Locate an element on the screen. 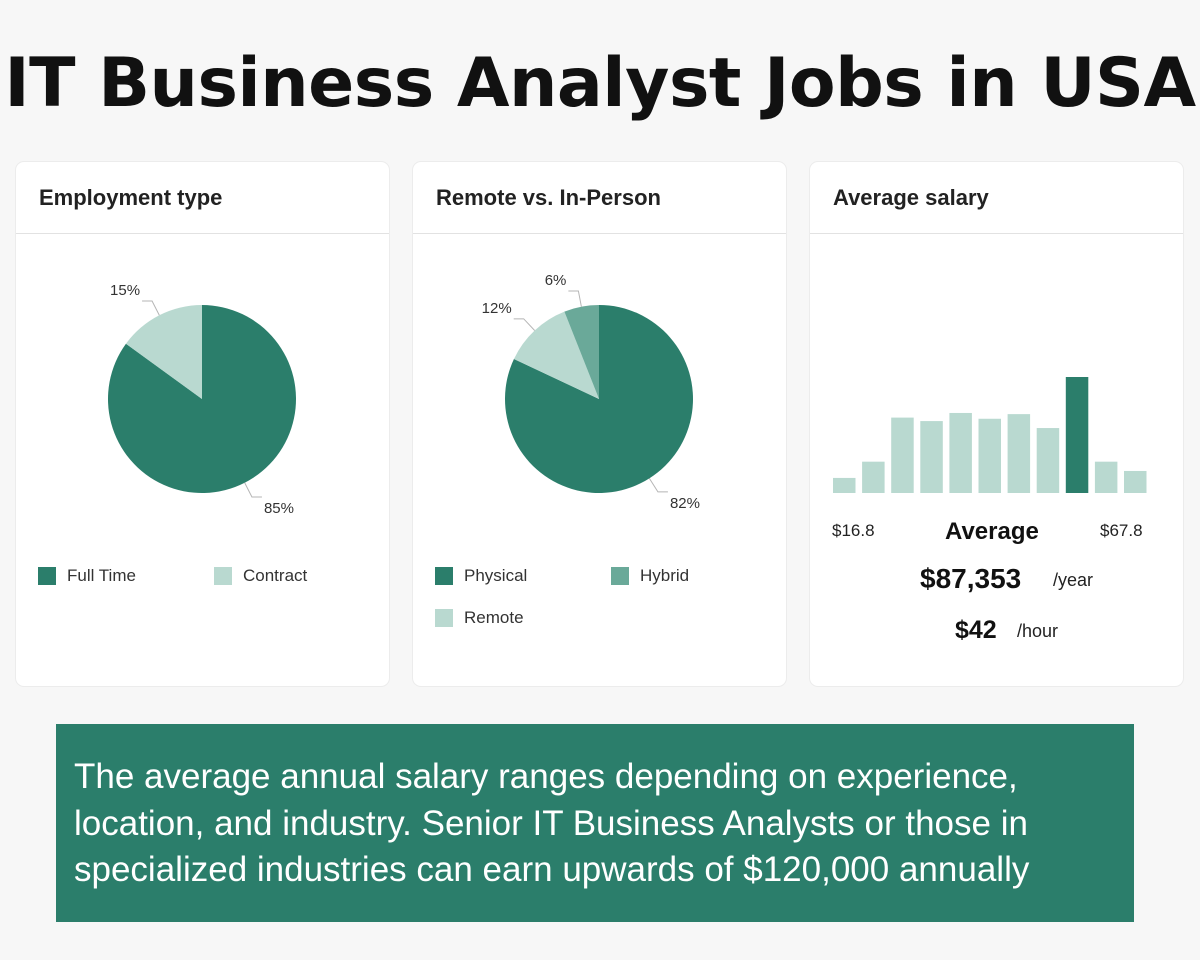 Image resolution: width=1200 pixels, height=960 pixels. pie-leader-full-time is located at coordinates (253, 490).